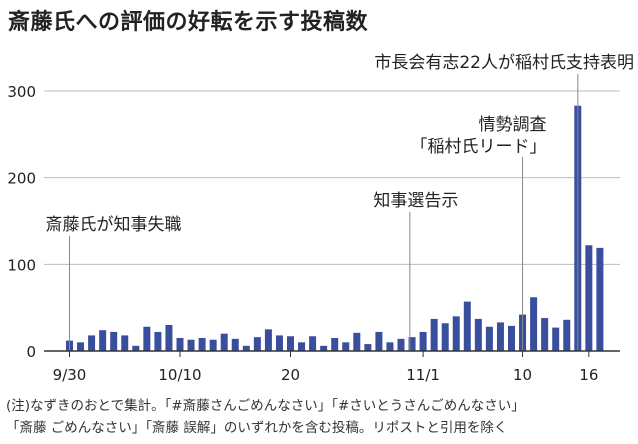 This screenshot has height=444, width=638. I want to click on annotation-label: 斎藤氏が知事失職, so click(114, 225).